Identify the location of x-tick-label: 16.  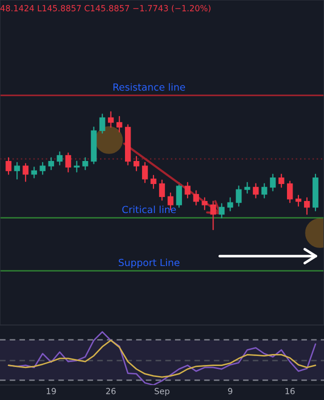
(290, 391).